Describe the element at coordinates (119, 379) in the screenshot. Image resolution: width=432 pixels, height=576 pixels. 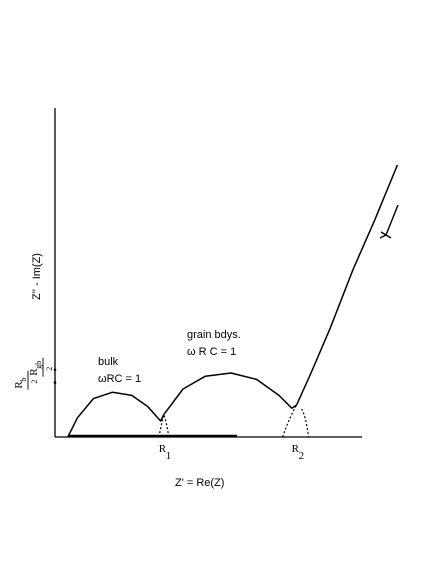
I see `annotation-line: ωRC = 1` at that location.